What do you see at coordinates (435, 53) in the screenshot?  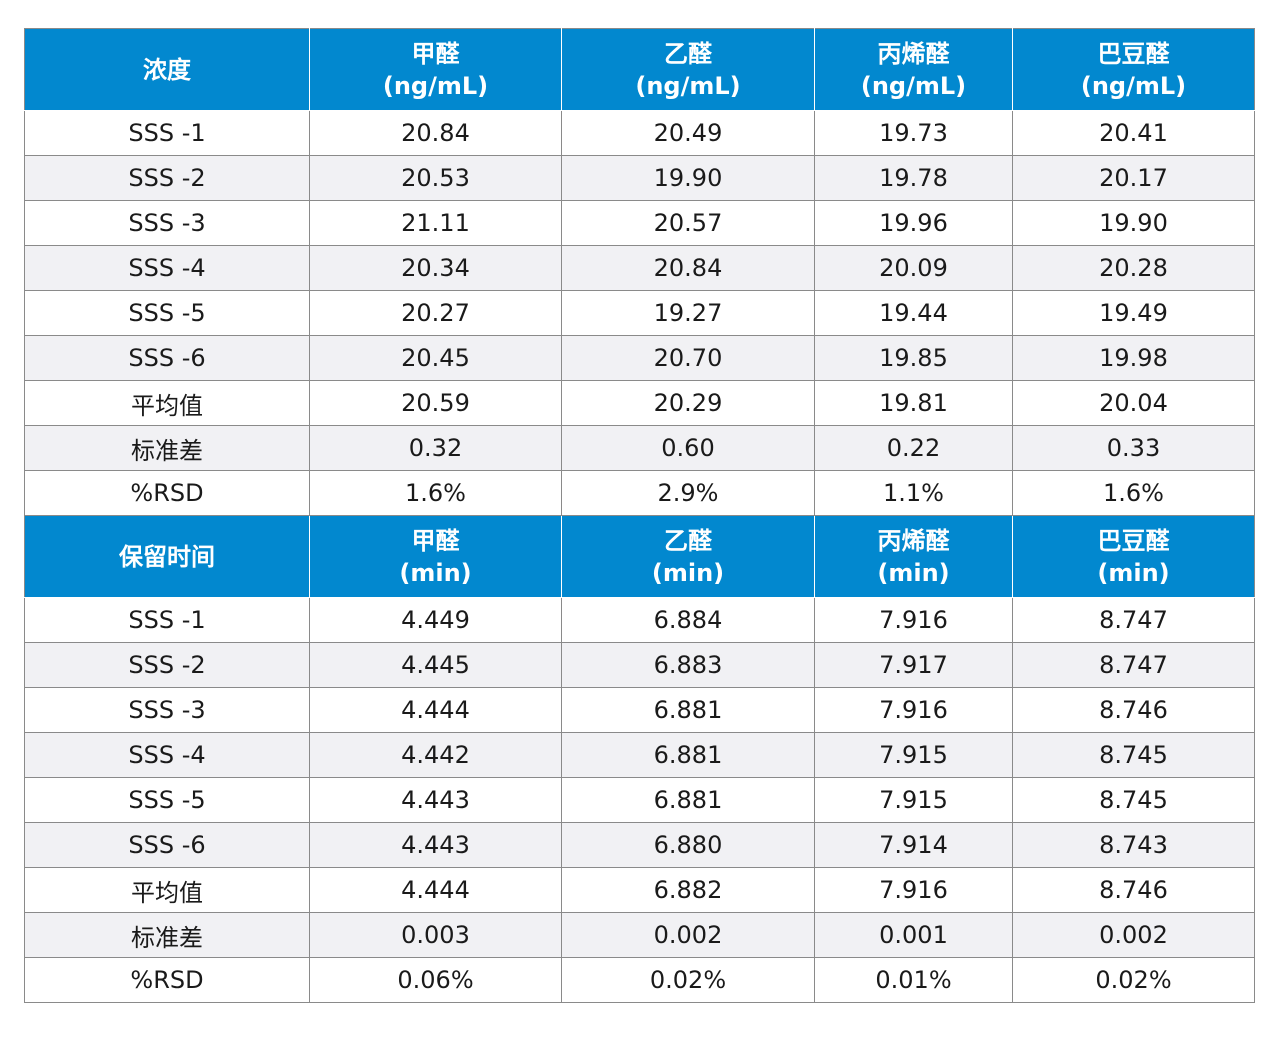 I see `header-name: 甲醛` at bounding box center [435, 53].